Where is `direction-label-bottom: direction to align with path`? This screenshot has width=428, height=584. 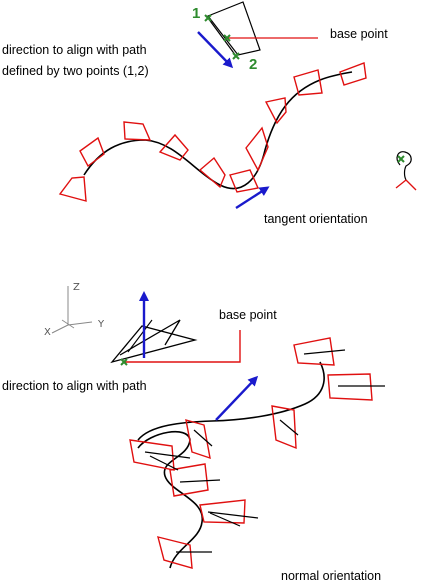 direction-label-bottom: direction to align with path is located at coordinates (74, 386).